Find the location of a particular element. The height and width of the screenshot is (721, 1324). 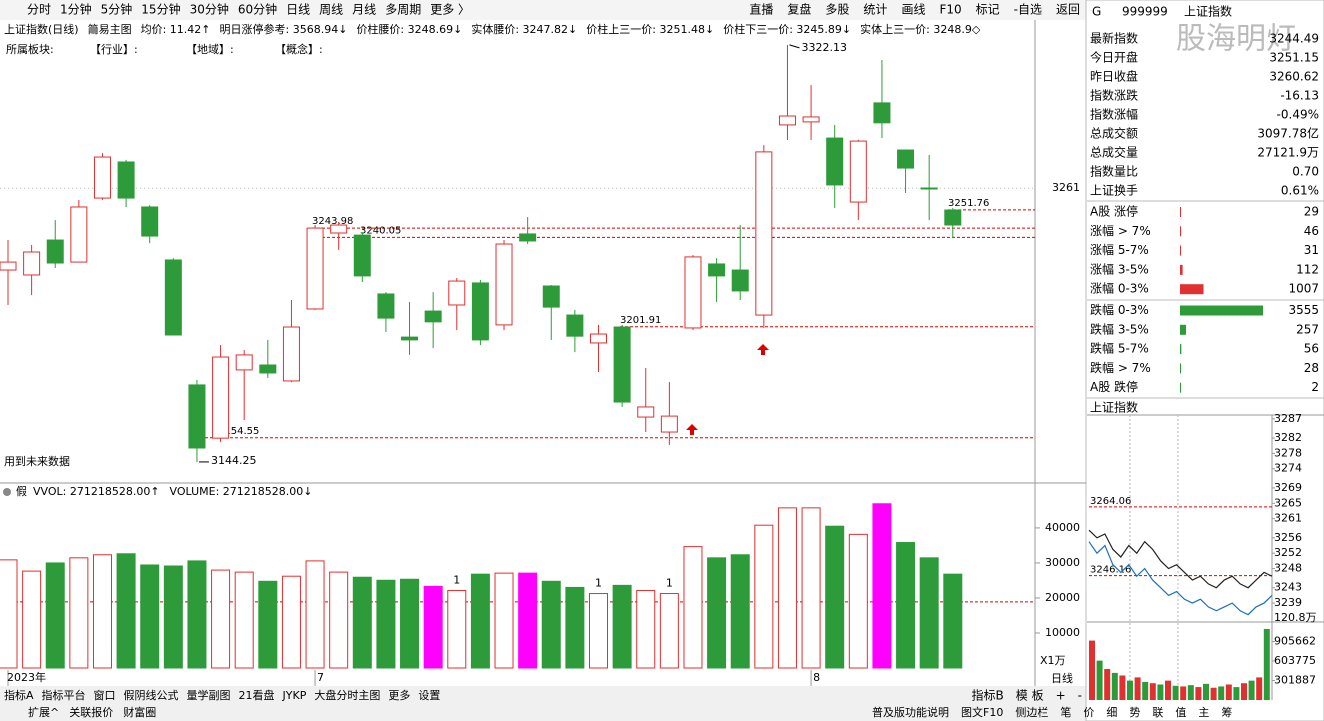

breadth-label: 跌幅 3-5% is located at coordinates (1119, 328).